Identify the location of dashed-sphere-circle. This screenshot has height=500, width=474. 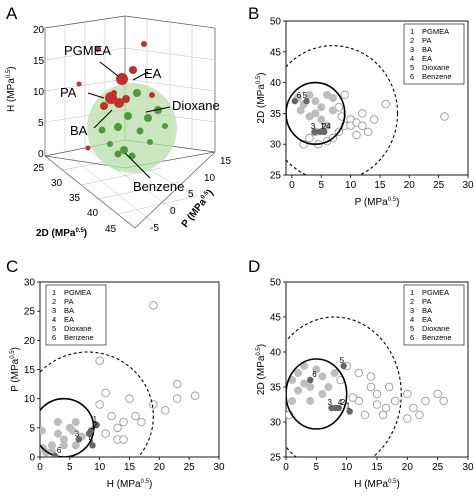
(344, 386).